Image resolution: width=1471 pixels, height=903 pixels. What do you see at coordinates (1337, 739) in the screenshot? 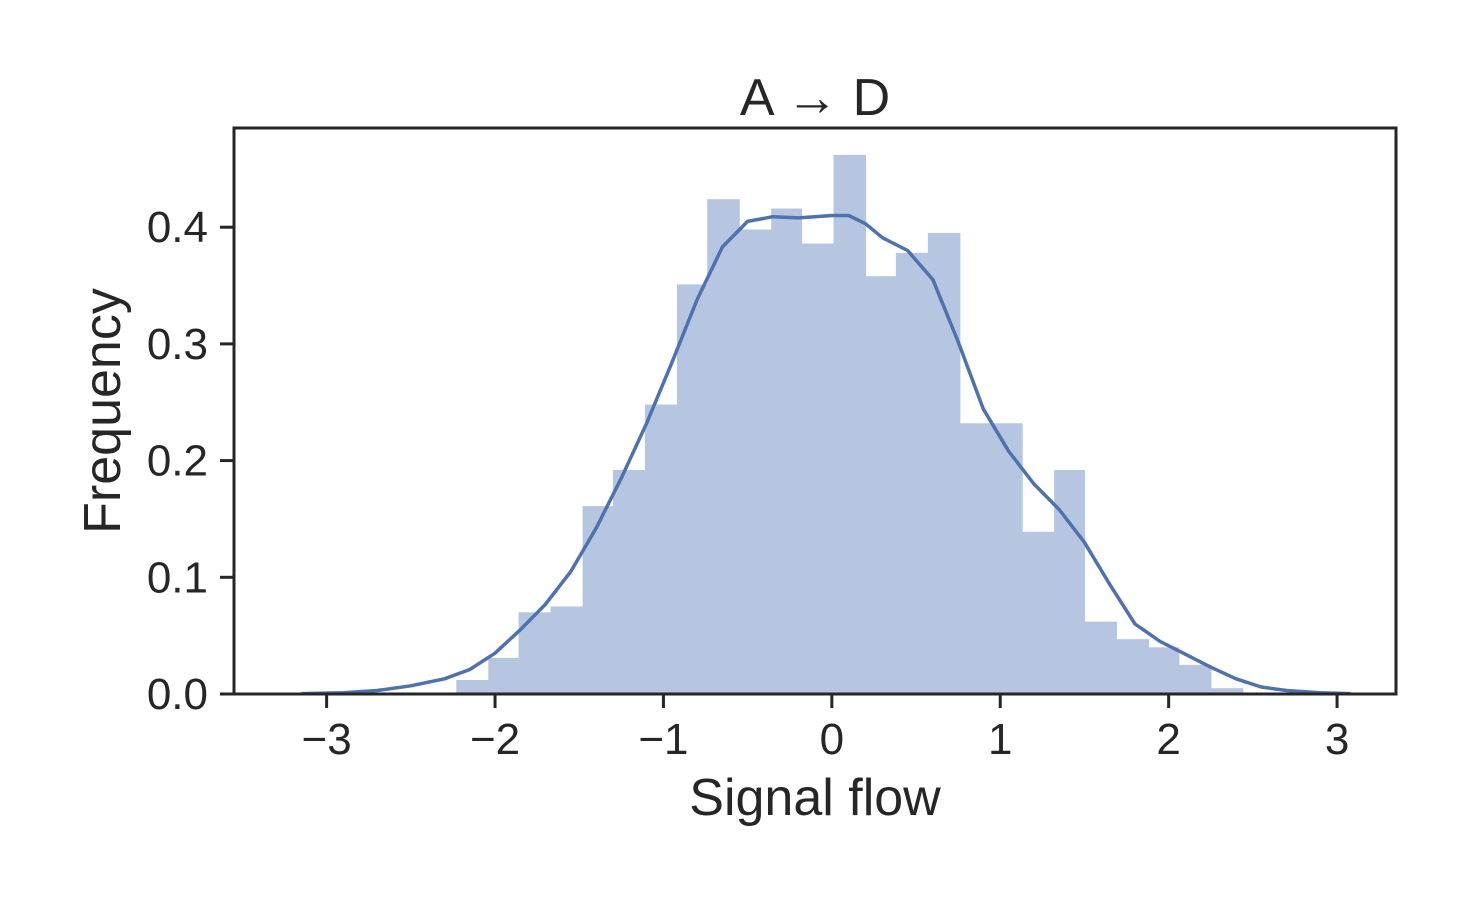
I see `x-tick-label: 3` at bounding box center [1337, 739].